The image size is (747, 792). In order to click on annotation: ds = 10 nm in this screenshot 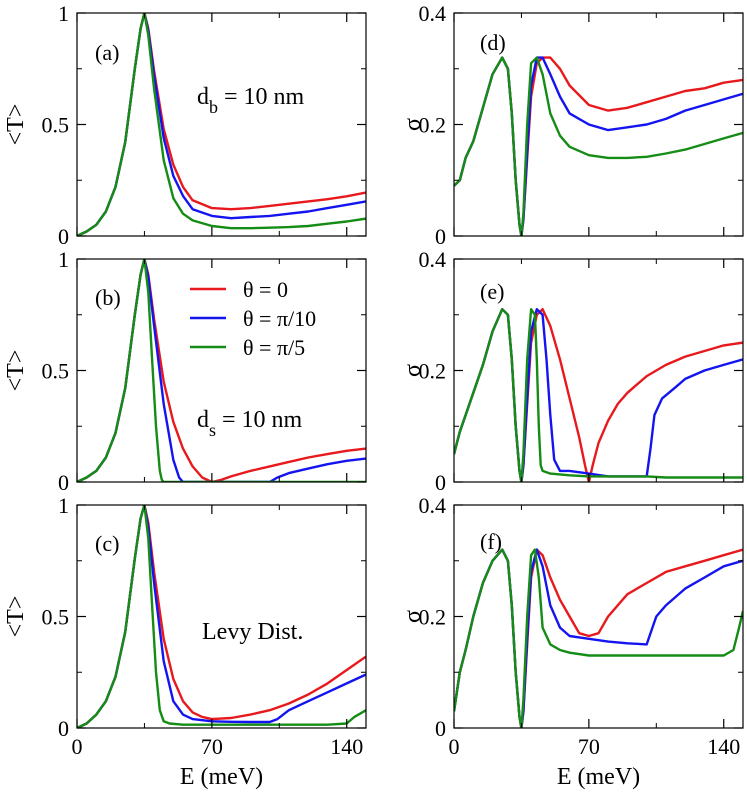, I will do `click(250, 423)`.